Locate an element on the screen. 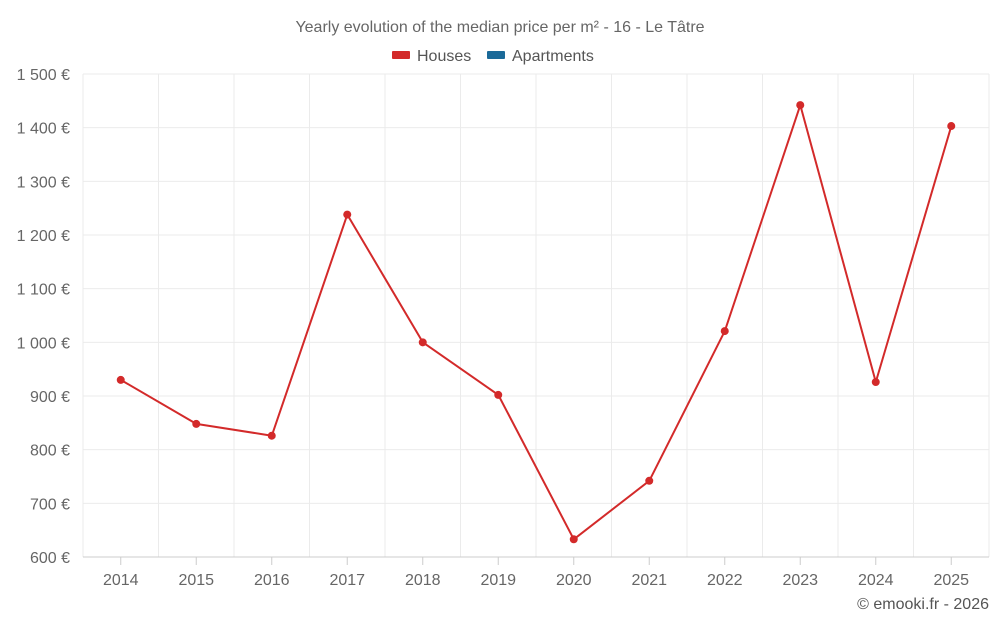 The image size is (1000, 625). y-tick-label: 1 400 € is located at coordinates (43, 129).